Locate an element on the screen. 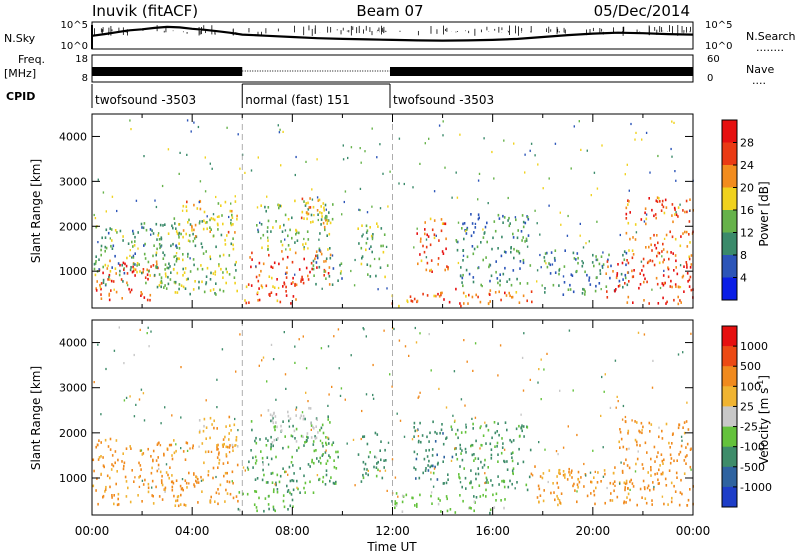 This screenshot has height=554, width=800. colorbar-tick-label: -1000 is located at coordinates (756, 487).